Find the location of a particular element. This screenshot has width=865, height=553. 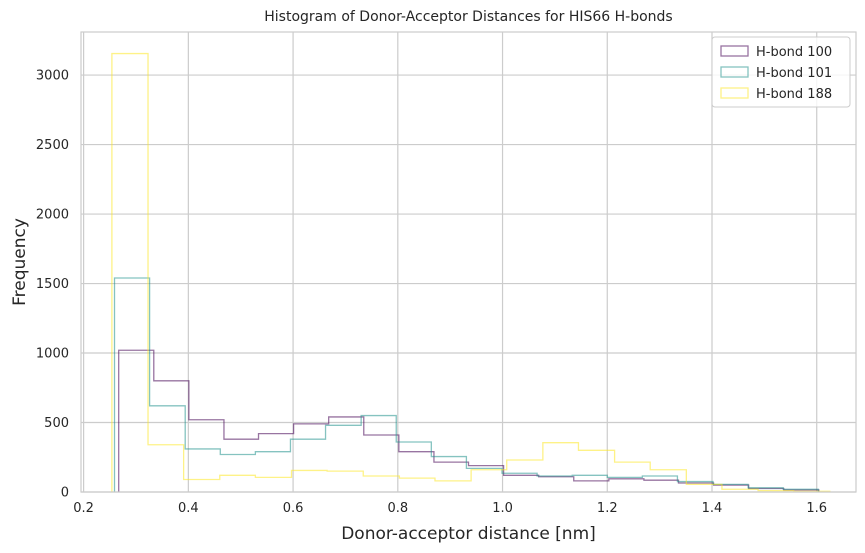

x-tick-label: 1.0 is located at coordinates (502, 508).